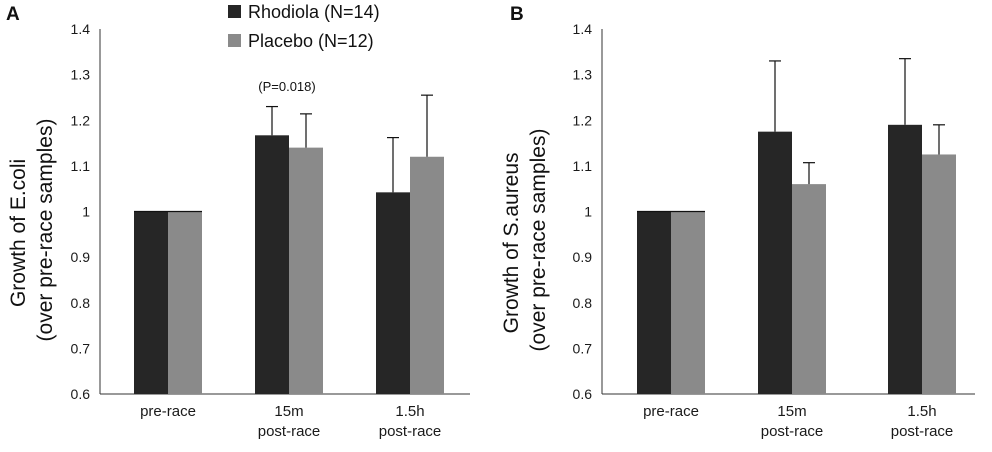 The width and height of the screenshot is (992, 452). What do you see at coordinates (311, 41) in the screenshot?
I see `legend-label-placebo: Placebo (N=12)` at bounding box center [311, 41].